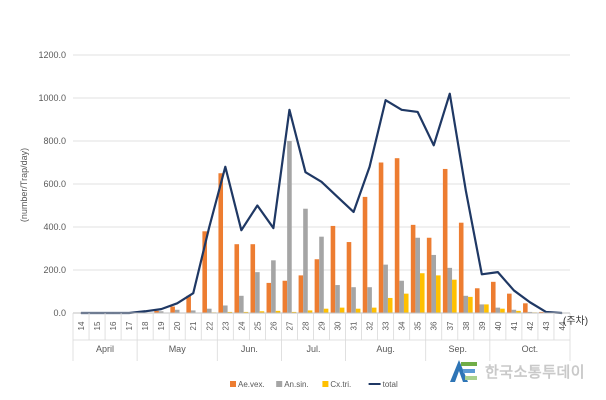 The height and width of the screenshot is (400, 606). Describe the element at coordinates (225, 325) in the screenshot. I see `x-tick-label: 23` at that location.